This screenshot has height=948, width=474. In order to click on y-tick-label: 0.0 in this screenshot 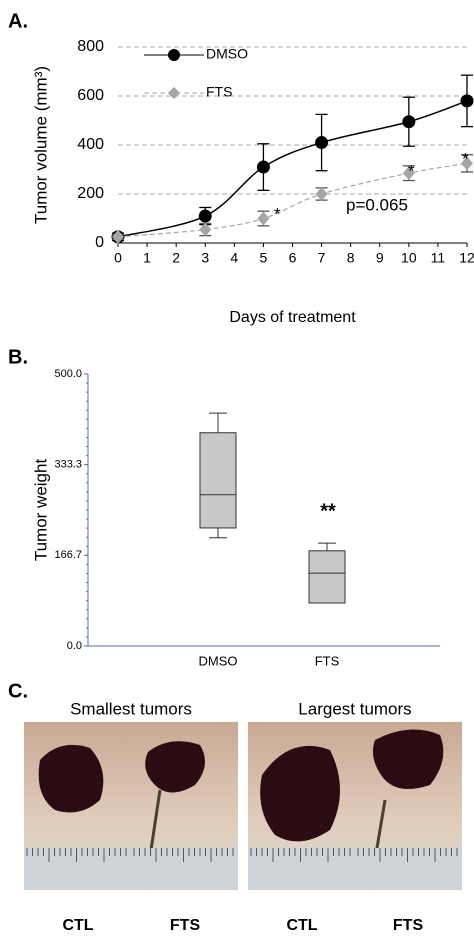, I will do `click(74, 646)`.